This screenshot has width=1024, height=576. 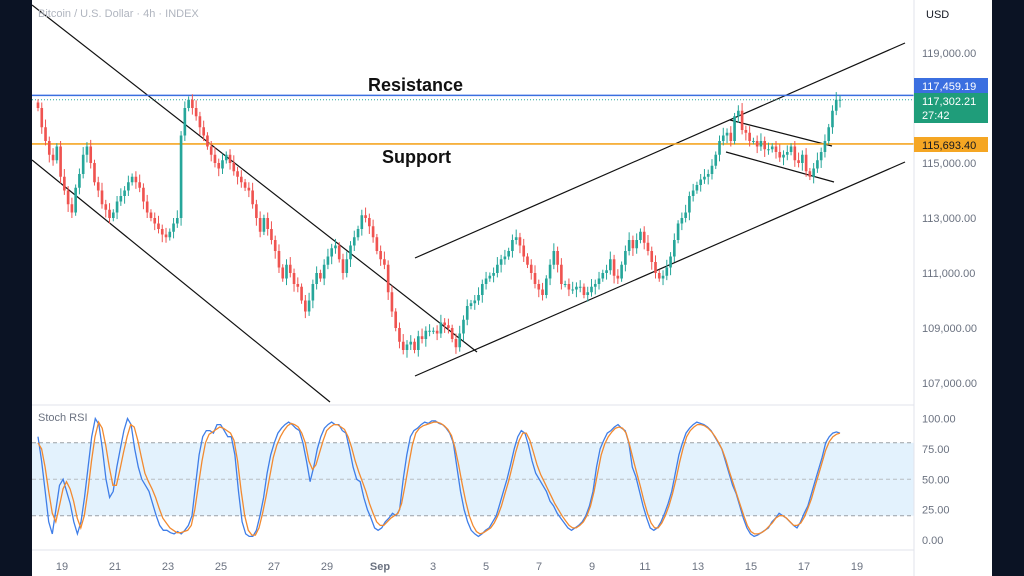 What do you see at coordinates (804, 567) in the screenshot?
I see `time-tick-label: 17` at bounding box center [804, 567].